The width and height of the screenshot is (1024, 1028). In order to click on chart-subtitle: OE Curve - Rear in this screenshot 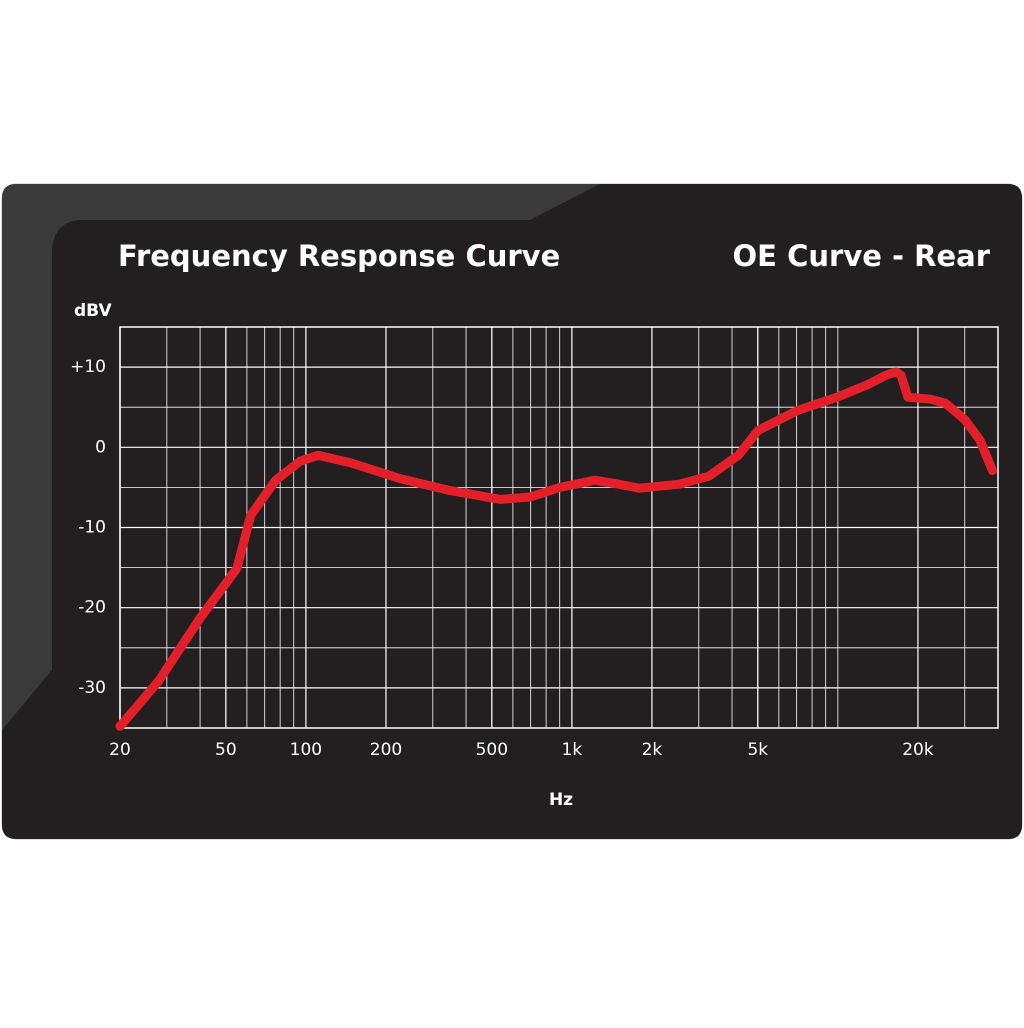, I will do `click(862, 256)`.